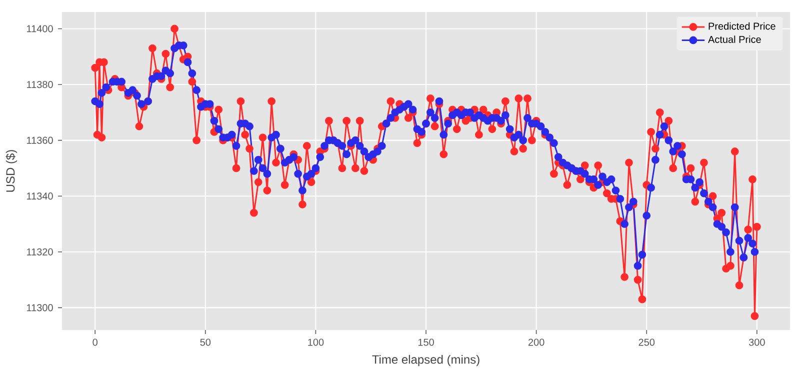  What do you see at coordinates (426, 342) in the screenshot?
I see `x-tick-label: 150` at bounding box center [426, 342].